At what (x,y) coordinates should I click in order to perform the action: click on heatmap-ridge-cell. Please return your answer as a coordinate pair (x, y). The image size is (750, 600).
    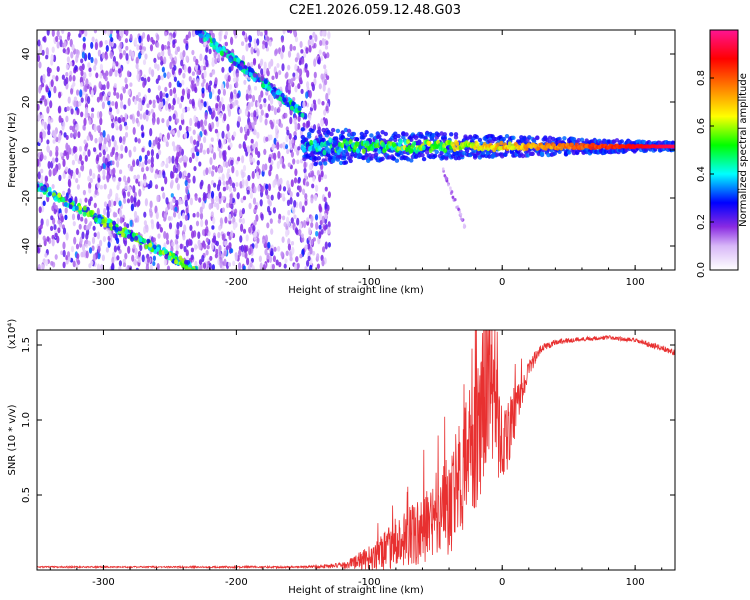
    Looking at the image, I should click on (189, 268).